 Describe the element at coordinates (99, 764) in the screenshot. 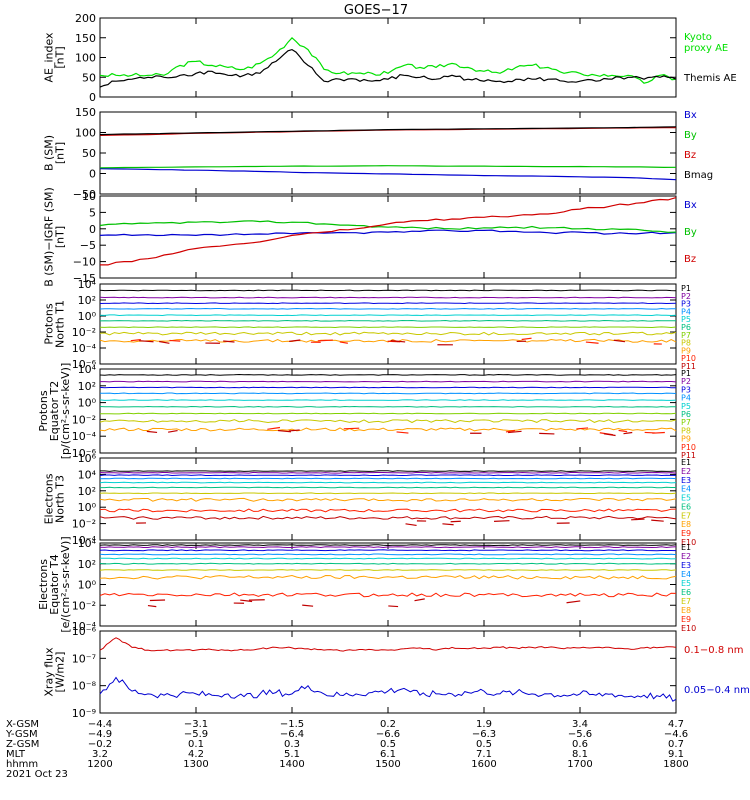

I see `x-axis-value: 1200` at that location.